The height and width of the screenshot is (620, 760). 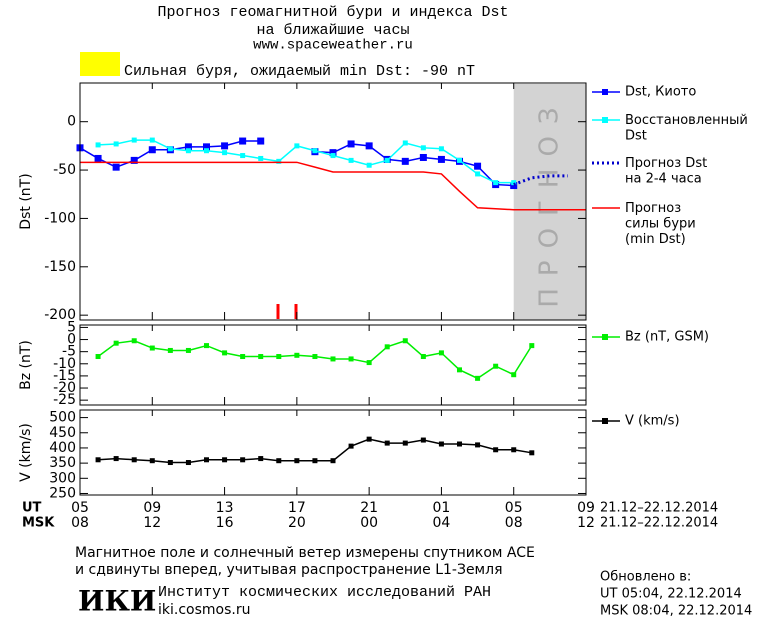 I want to click on updated: Обновлено в:, so click(x=645, y=577).